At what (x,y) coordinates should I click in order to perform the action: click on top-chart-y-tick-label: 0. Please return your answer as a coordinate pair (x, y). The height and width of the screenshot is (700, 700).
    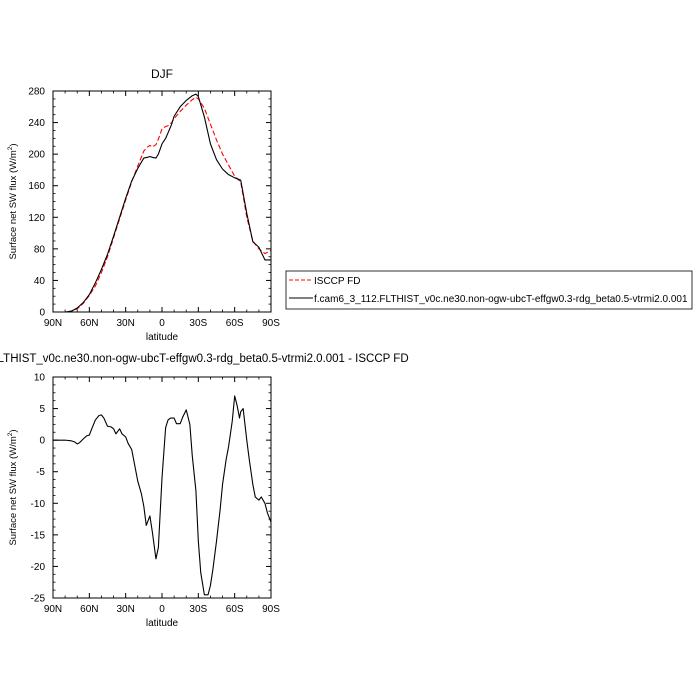
    Looking at the image, I should click on (42, 313).